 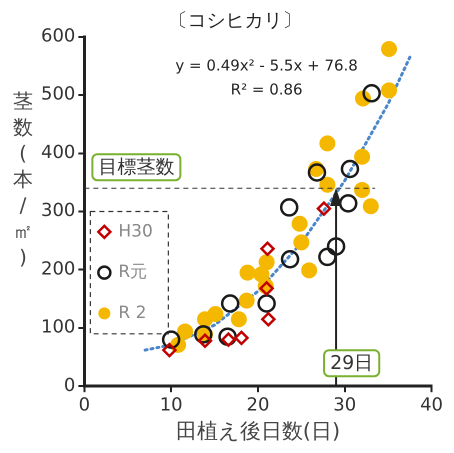 What do you see at coordinates (70, 385) in the screenshot?
I see `y-tick-label: 0` at bounding box center [70, 385].